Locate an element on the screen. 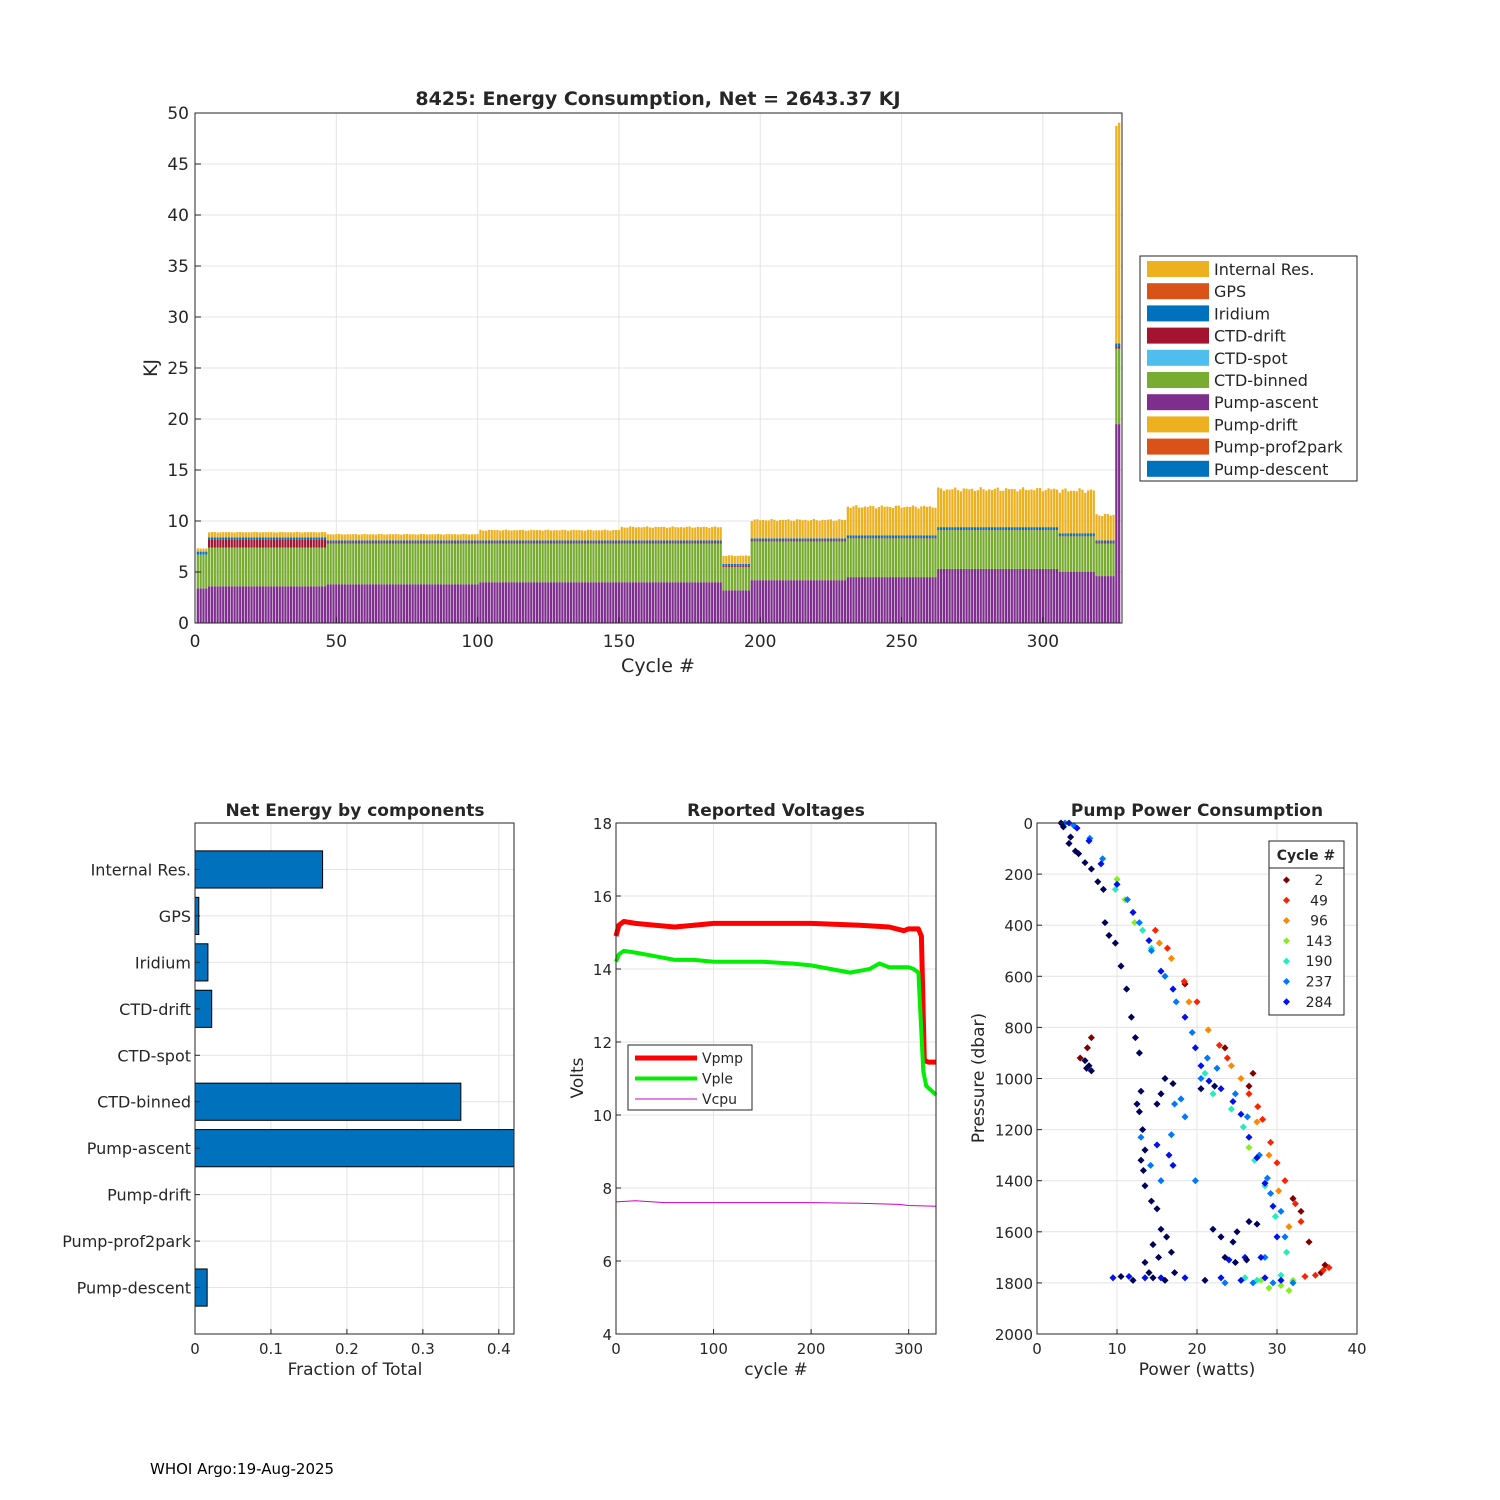 The height and width of the screenshot is (1500, 1500). voltages-xtick-label: 0 is located at coordinates (616, 1349).